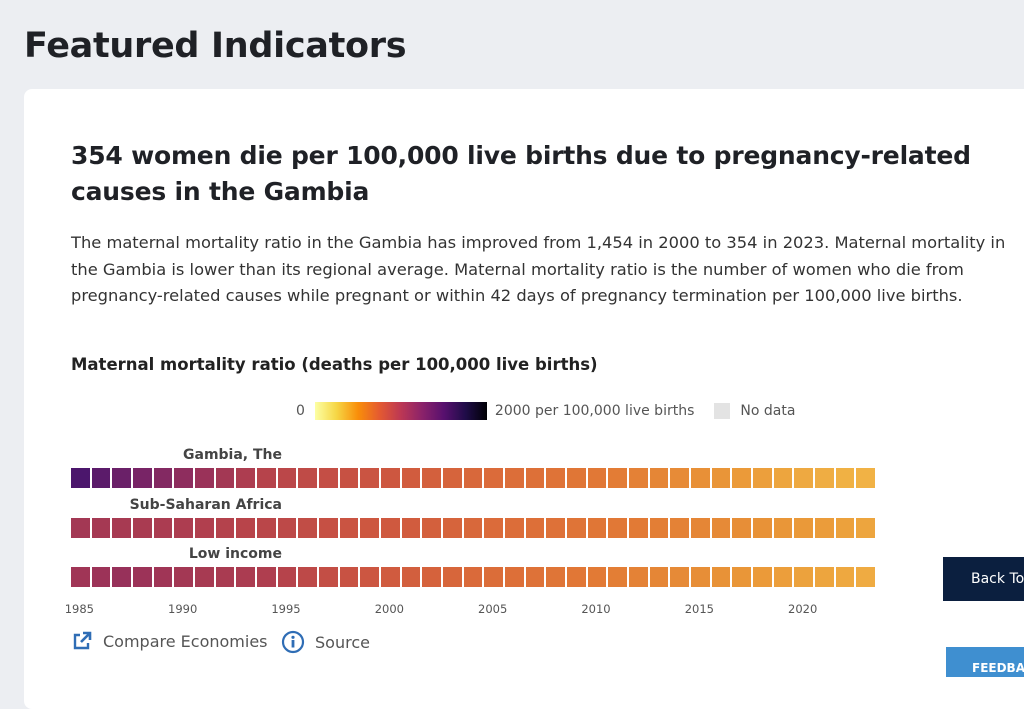  I want to click on back-to-top-button: Back To, so click(983, 579).